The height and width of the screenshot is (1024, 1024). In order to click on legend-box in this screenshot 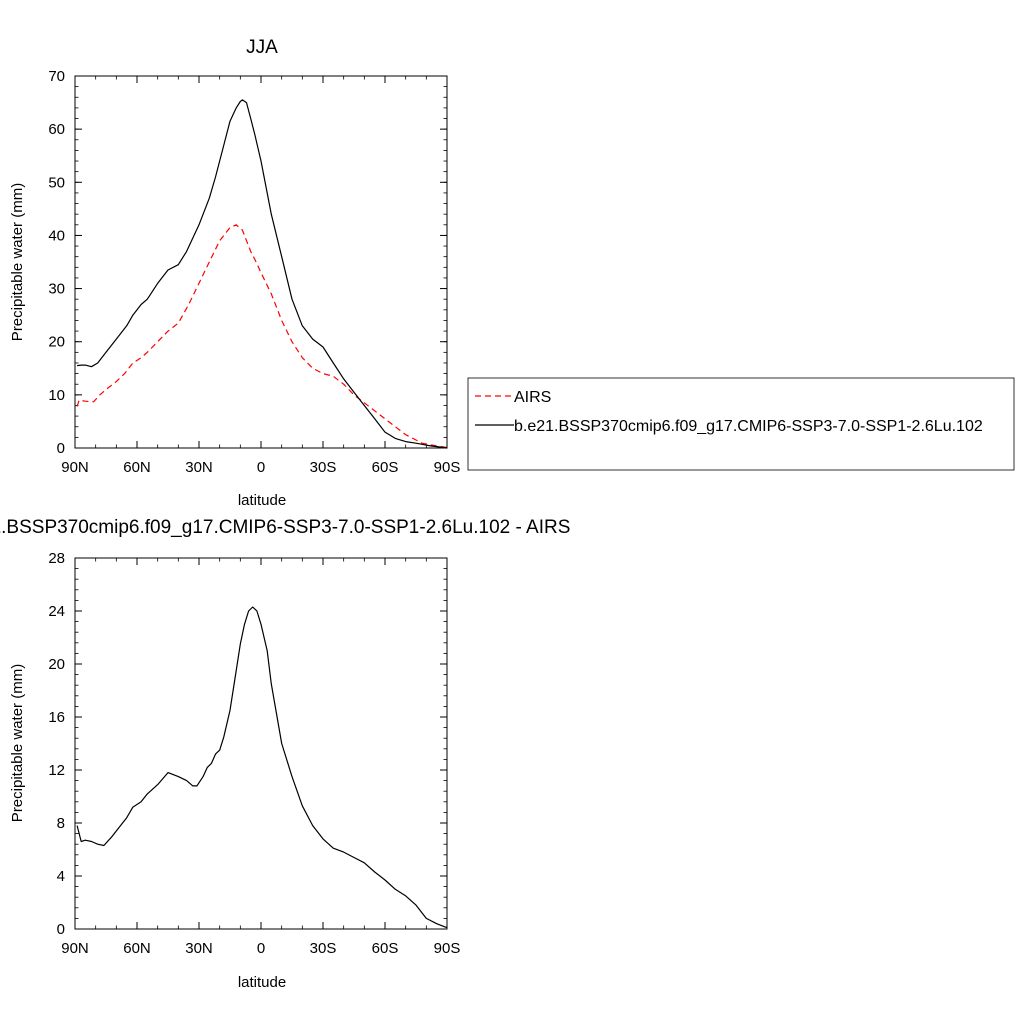, I will do `click(741, 424)`.